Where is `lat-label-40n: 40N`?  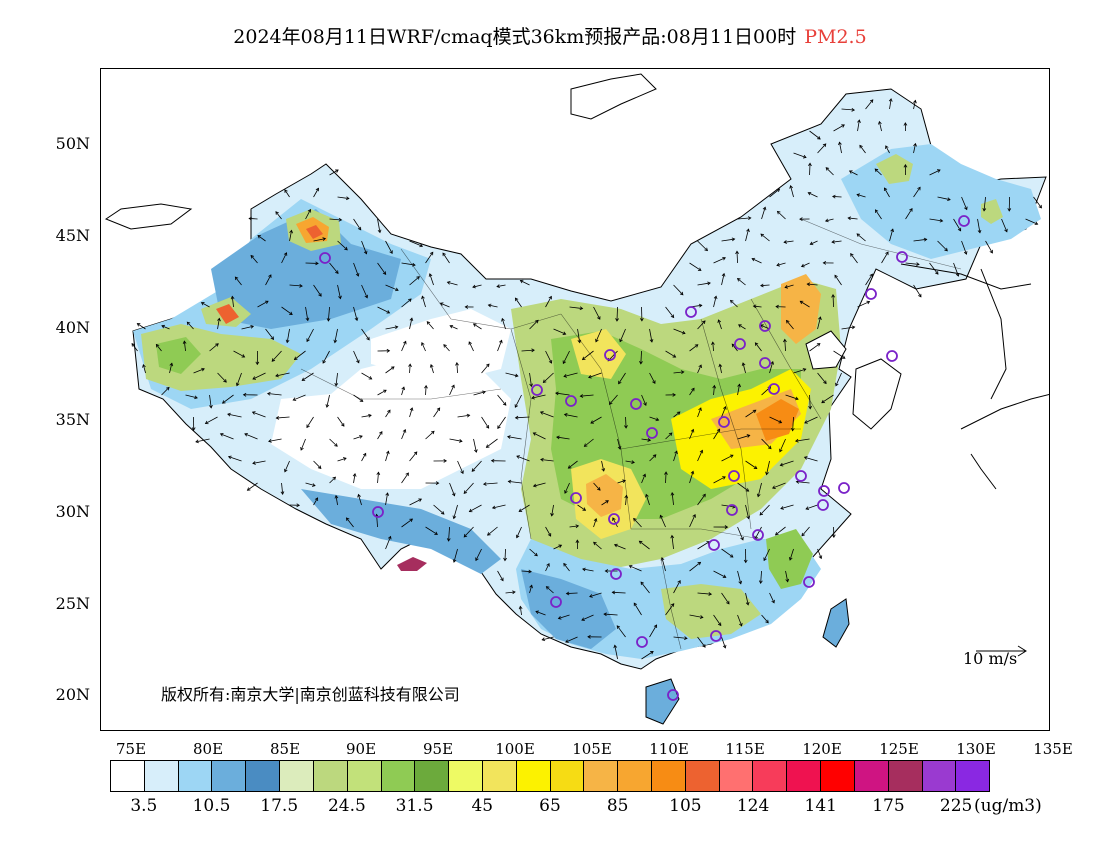 lat-label-40n: 40N is located at coordinates (72, 327).